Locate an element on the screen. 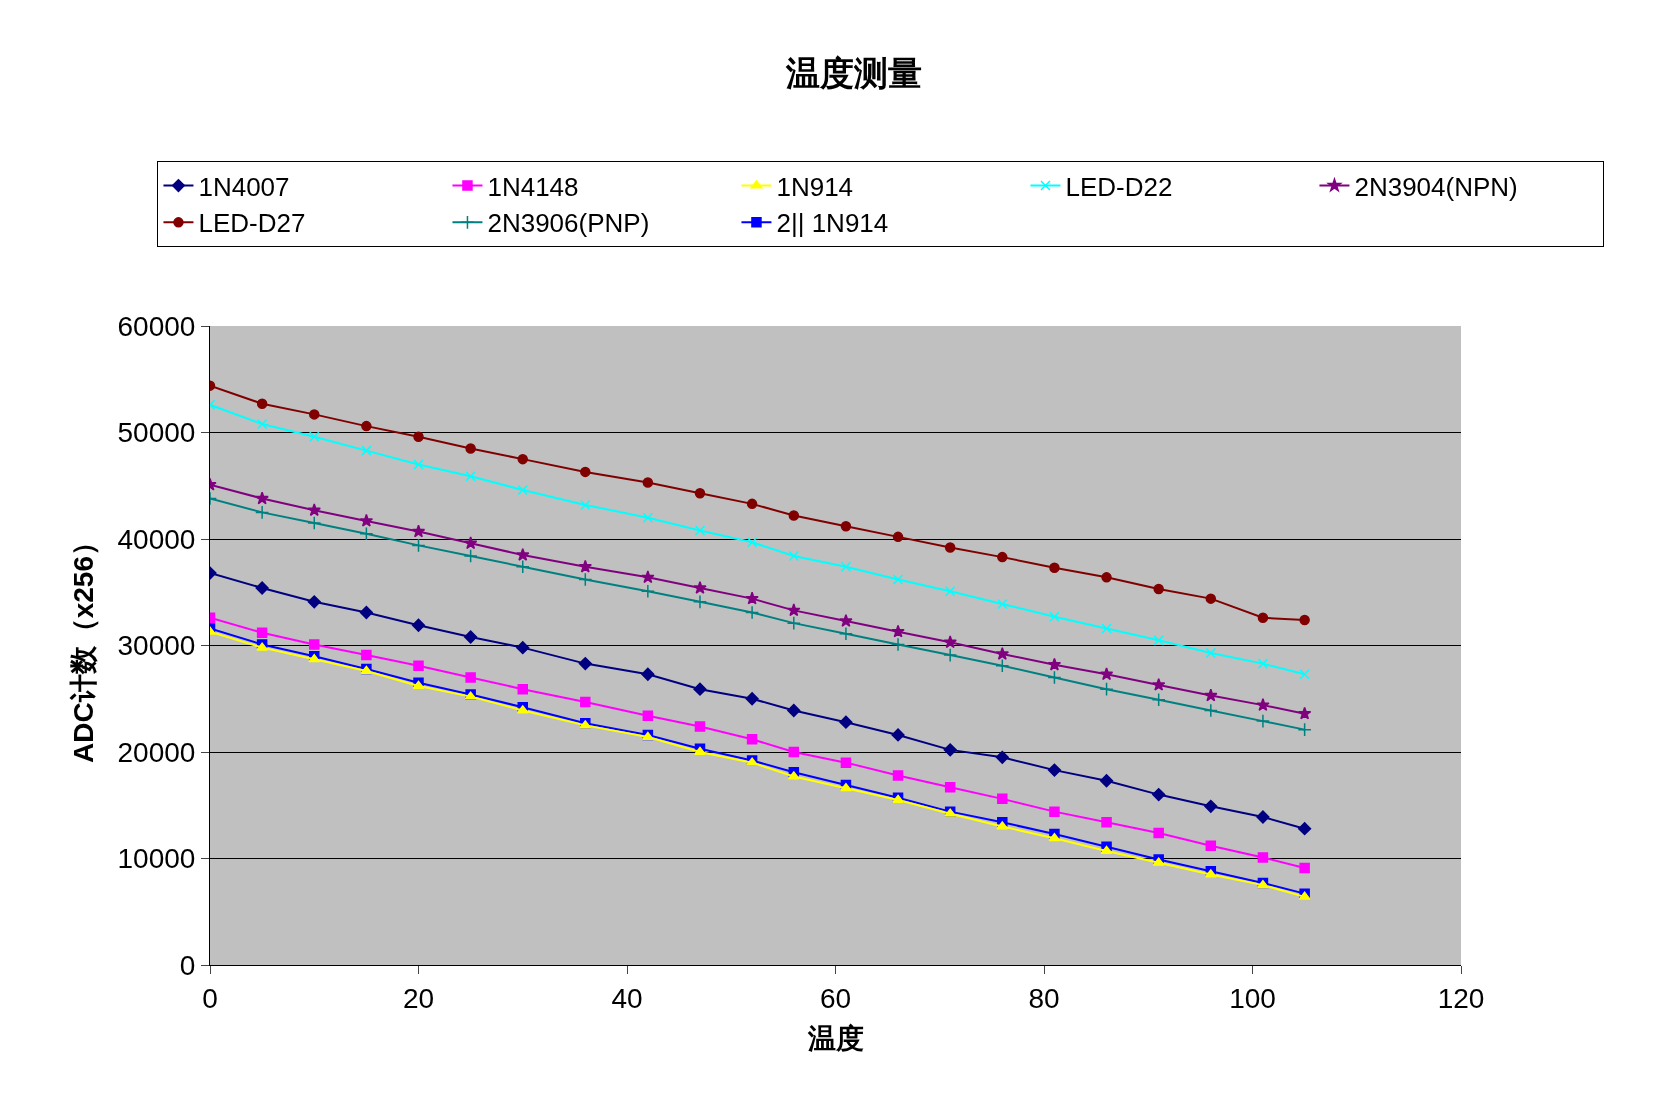 The image size is (1675, 1109). legend-label: 2|| 1N914 is located at coordinates (832, 223).